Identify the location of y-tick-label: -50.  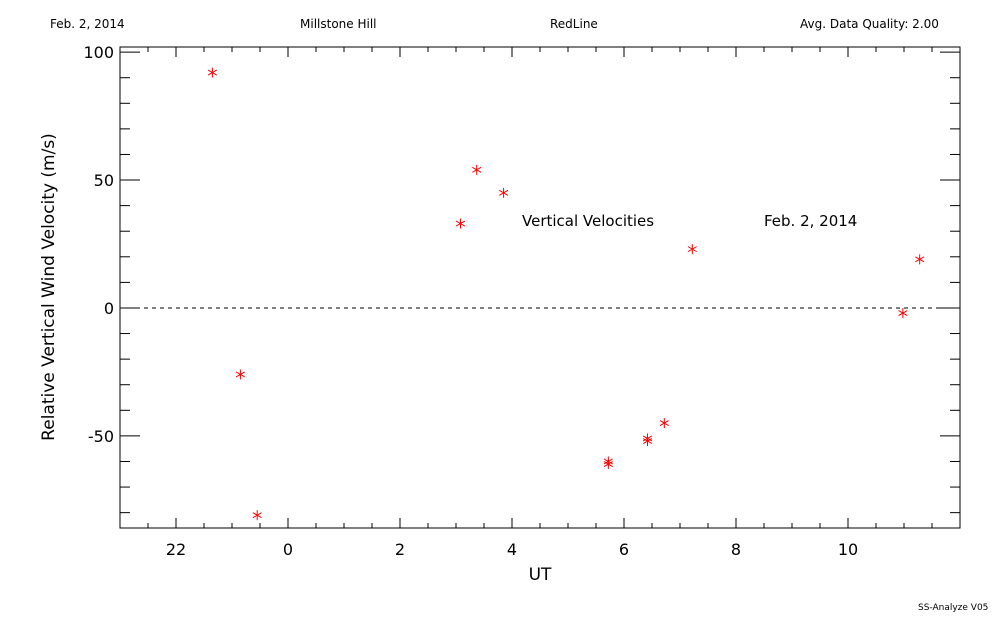
(101, 436).